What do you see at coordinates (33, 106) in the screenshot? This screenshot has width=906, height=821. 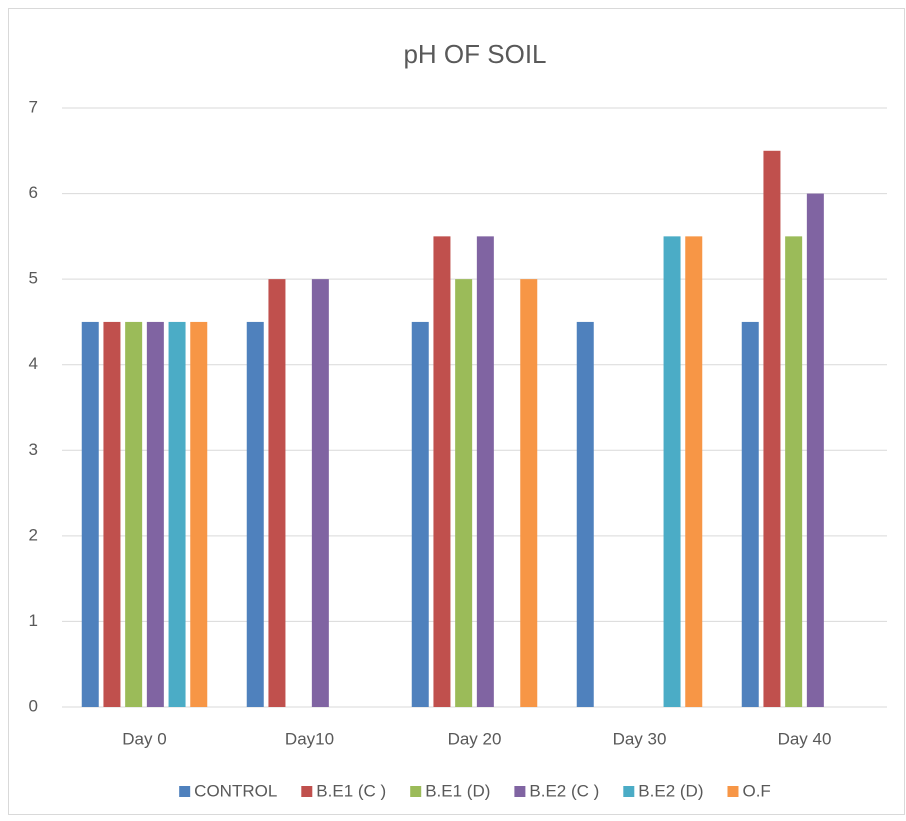 I see `y-tick-label: 7` at bounding box center [33, 106].